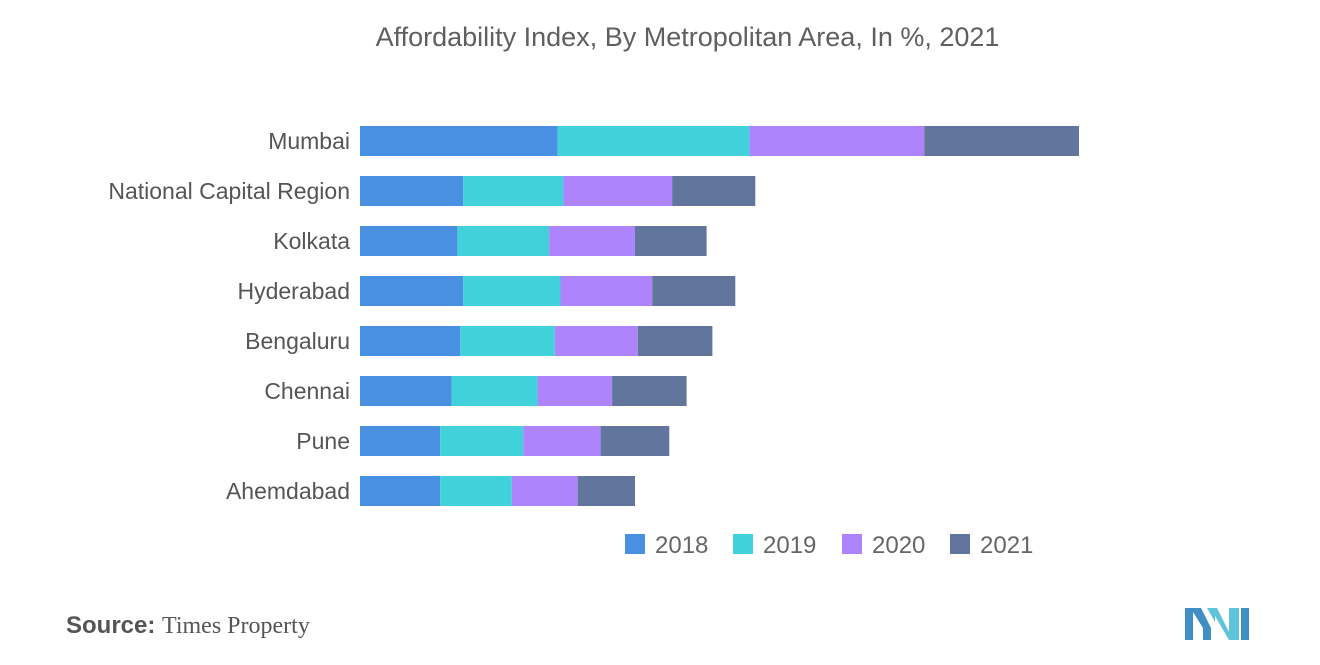  What do you see at coordinates (694, 291) in the screenshot?
I see `bar-hyderabad-2021` at bounding box center [694, 291].